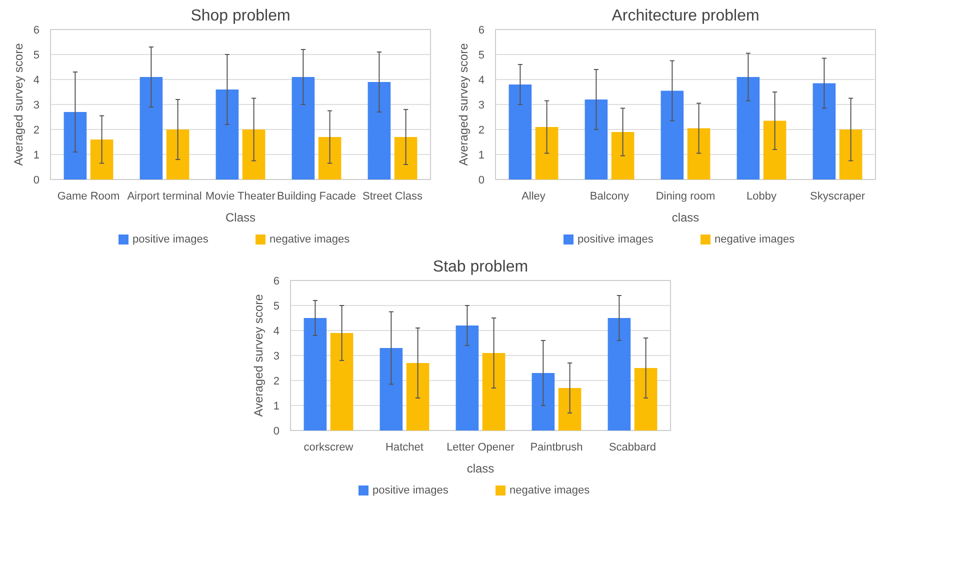  Describe the element at coordinates (164, 196) in the screenshot. I see `x-tick-label: Airport terminal` at that location.